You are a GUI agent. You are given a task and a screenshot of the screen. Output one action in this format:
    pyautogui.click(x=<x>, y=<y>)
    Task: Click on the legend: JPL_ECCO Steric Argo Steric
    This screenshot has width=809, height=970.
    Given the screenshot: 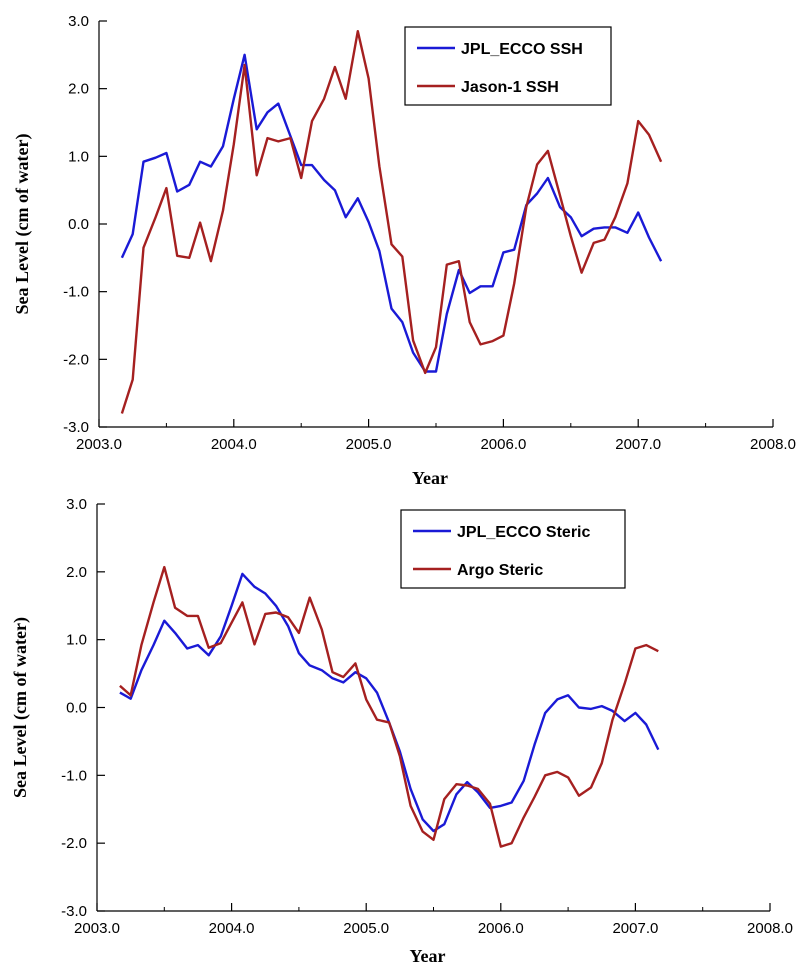 What is the action you would take?
    pyautogui.click(x=513, y=549)
    